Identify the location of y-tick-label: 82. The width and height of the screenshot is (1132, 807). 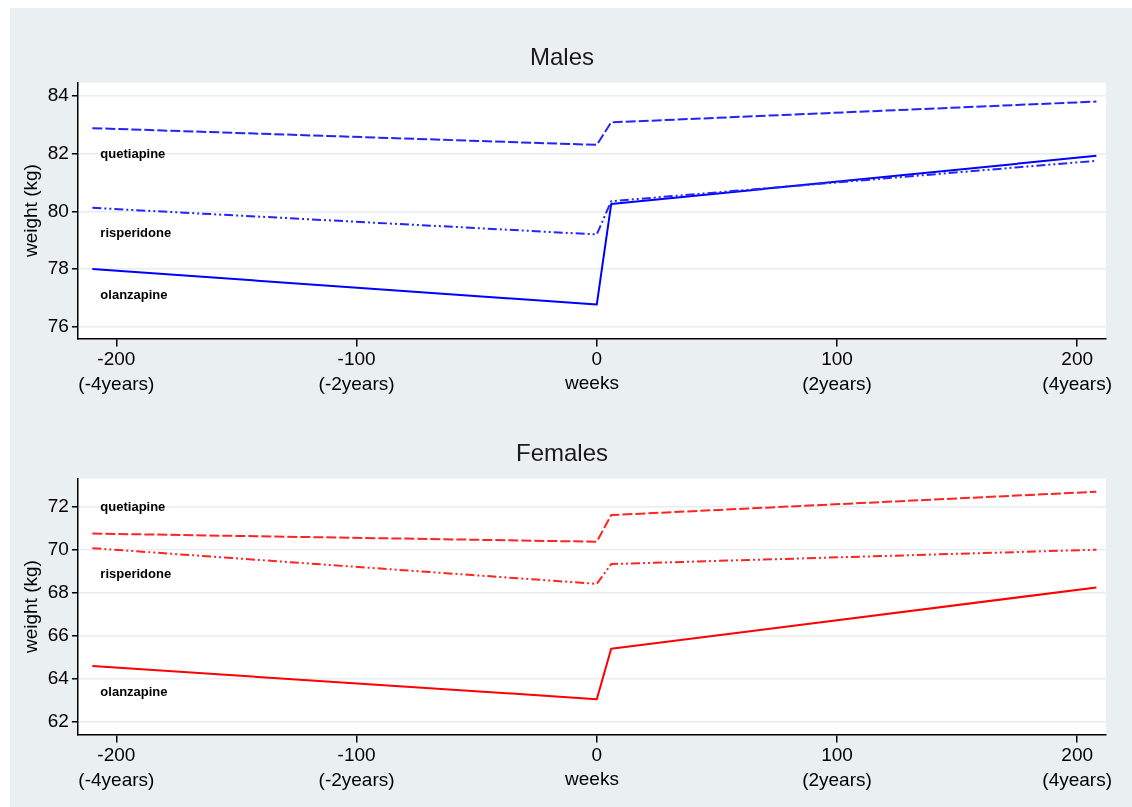
(58, 152).